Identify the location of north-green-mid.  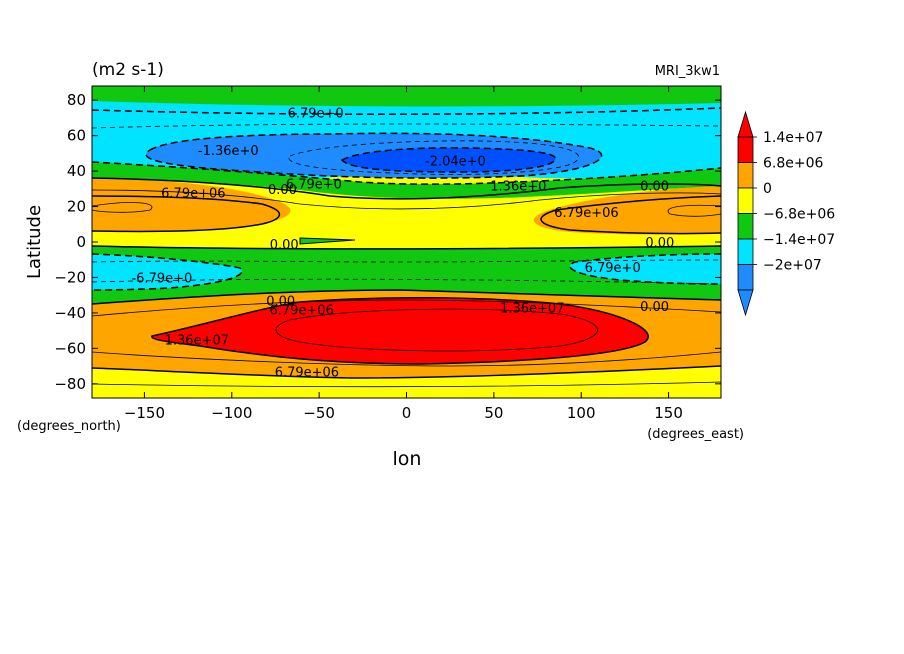
(406, 180).